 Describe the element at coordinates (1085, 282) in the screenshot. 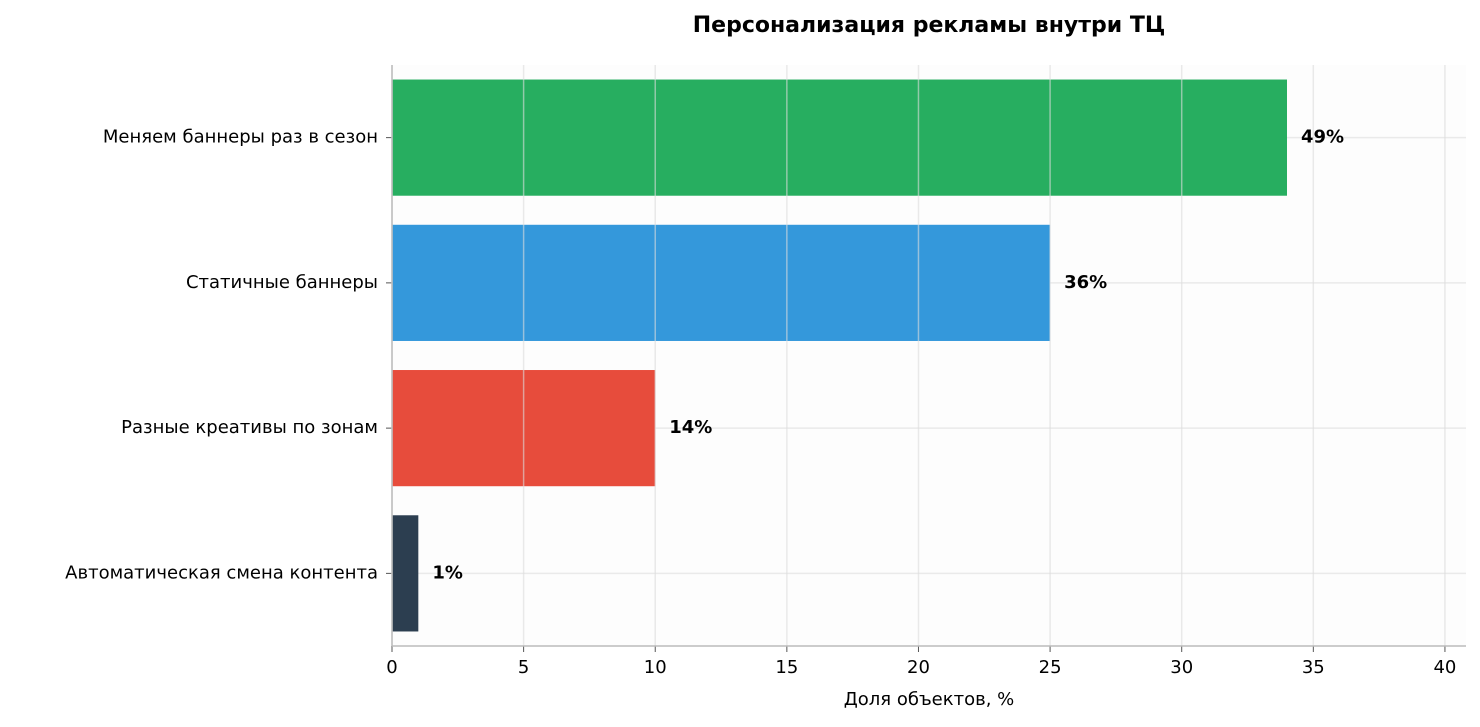

I see `bar-annotation: 36%` at that location.